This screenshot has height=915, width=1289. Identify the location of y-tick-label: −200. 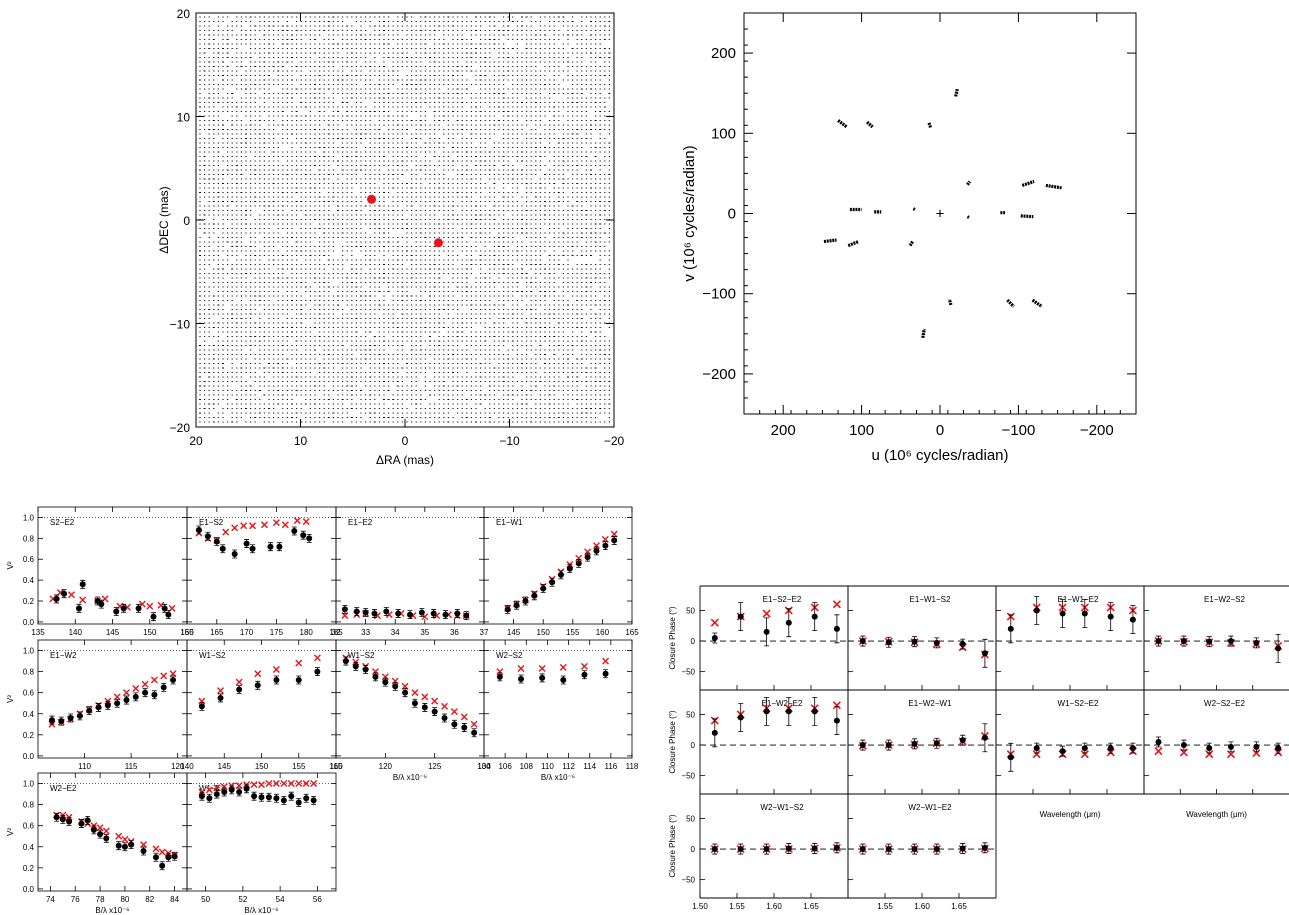
(719, 374).